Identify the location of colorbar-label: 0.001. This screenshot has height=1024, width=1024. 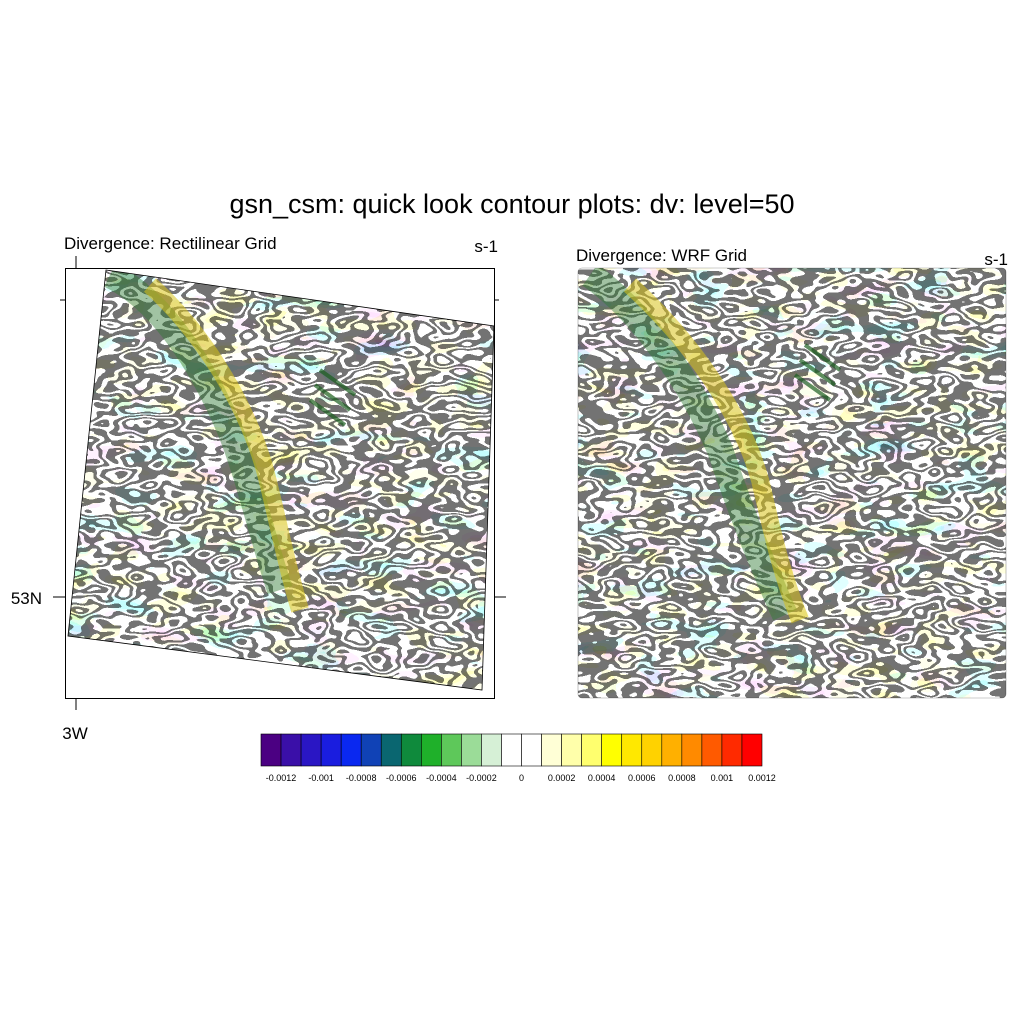
(722, 778).